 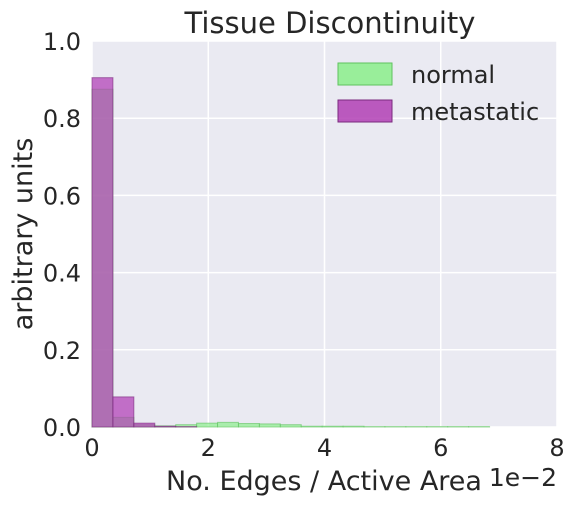 What do you see at coordinates (475, 112) in the screenshot?
I see `legend-label-metastatic: metastatic` at bounding box center [475, 112].